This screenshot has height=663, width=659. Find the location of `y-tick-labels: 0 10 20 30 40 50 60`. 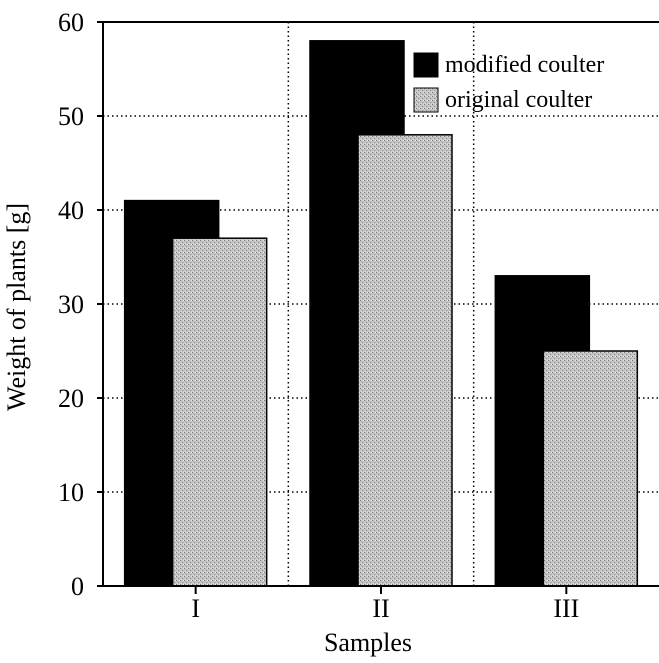

y-tick-labels: 0 10 20 30 40 50 60 is located at coordinates (71, 304).